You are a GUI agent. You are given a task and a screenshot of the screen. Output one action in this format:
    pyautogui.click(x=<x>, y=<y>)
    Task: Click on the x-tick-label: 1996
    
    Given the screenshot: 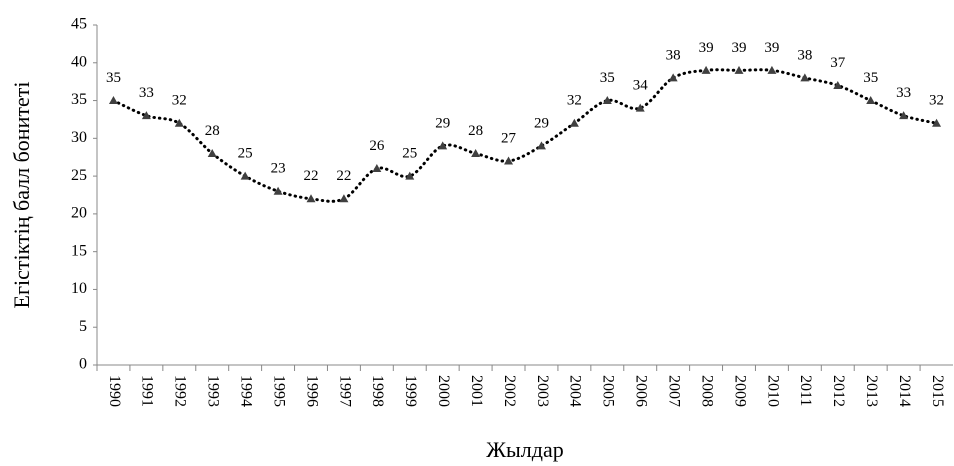 What is the action you would take?
    pyautogui.click(x=311, y=391)
    